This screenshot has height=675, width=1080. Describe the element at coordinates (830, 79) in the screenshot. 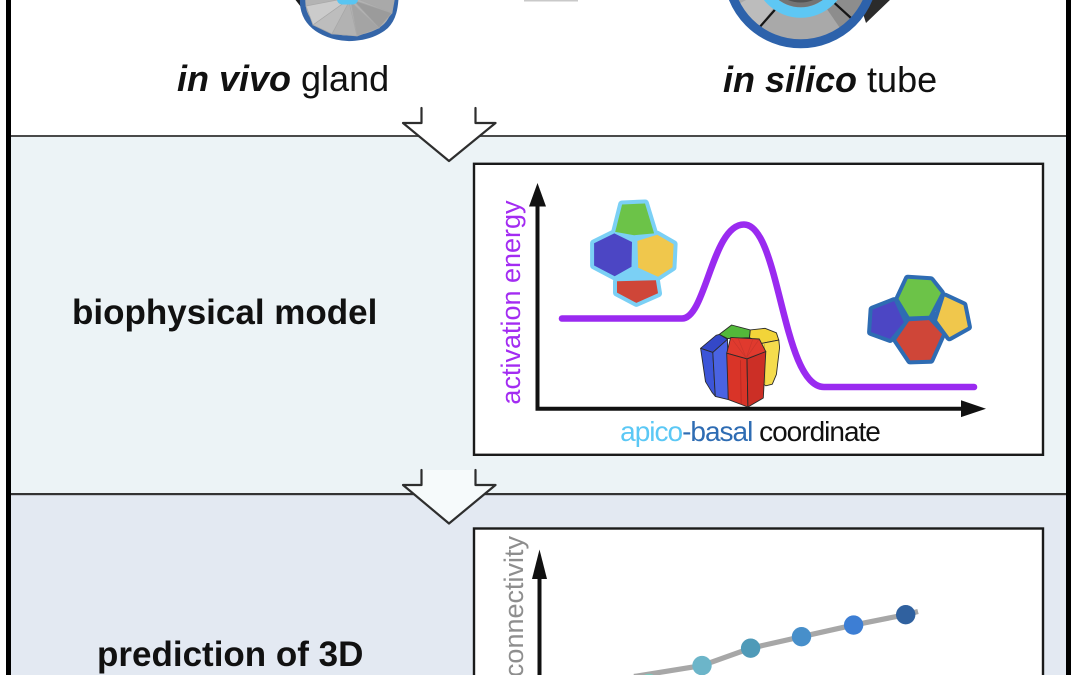

I see `svg-text: in silico tube` at that location.